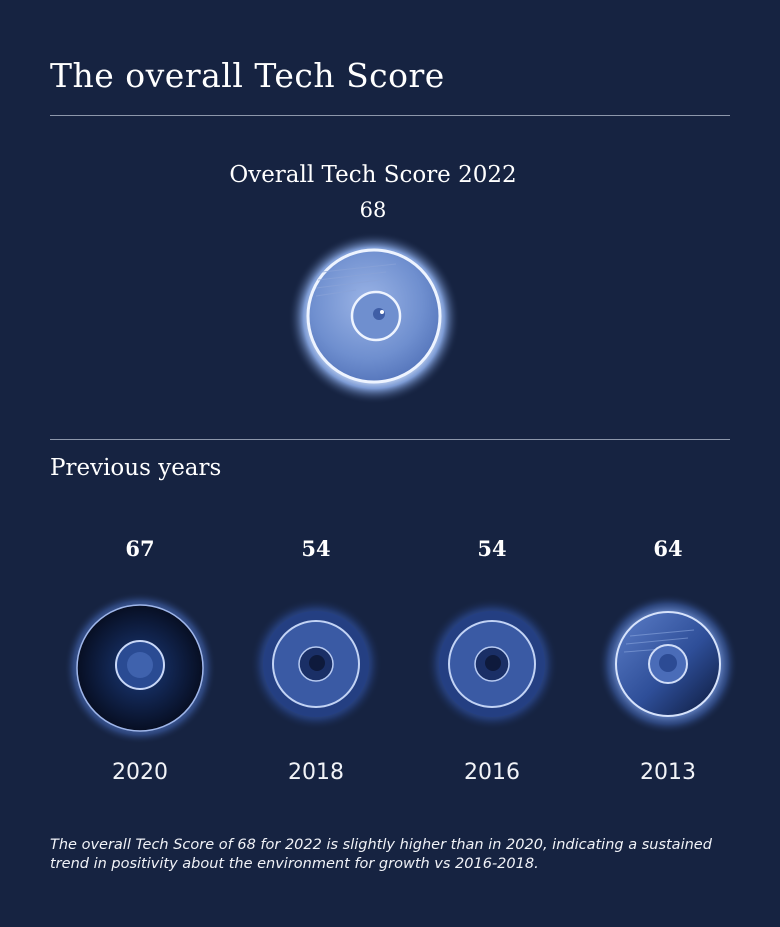  What do you see at coordinates (668, 548) in the screenshot?
I see `score-value: 64` at bounding box center [668, 548].